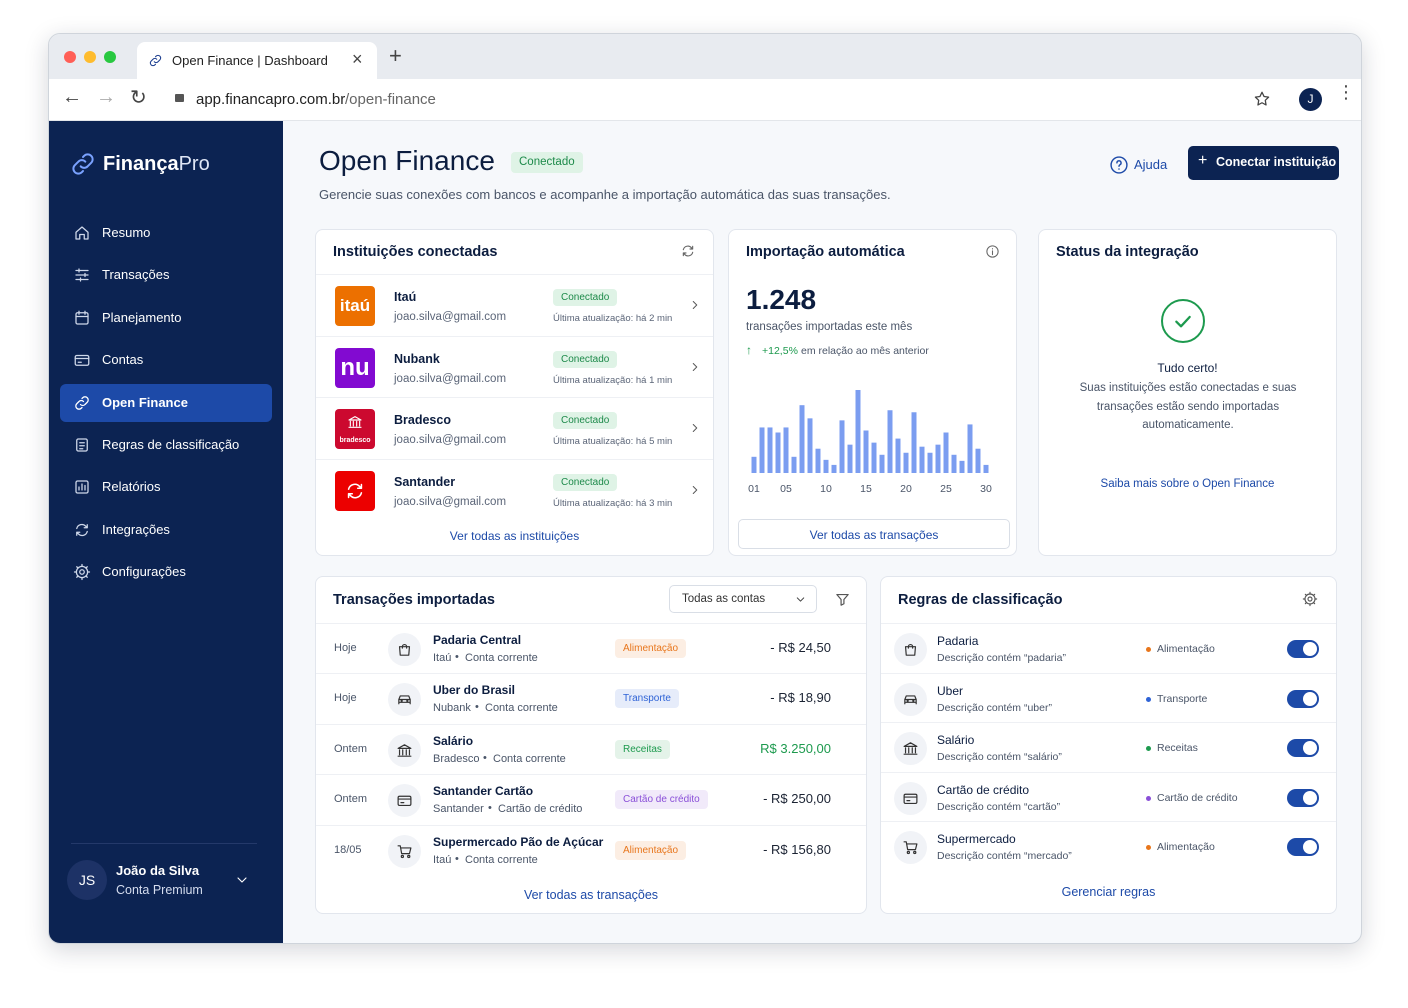  What do you see at coordinates (999, 806) in the screenshot?
I see `rule-description: Descrição contém “cartão”` at bounding box center [999, 806].